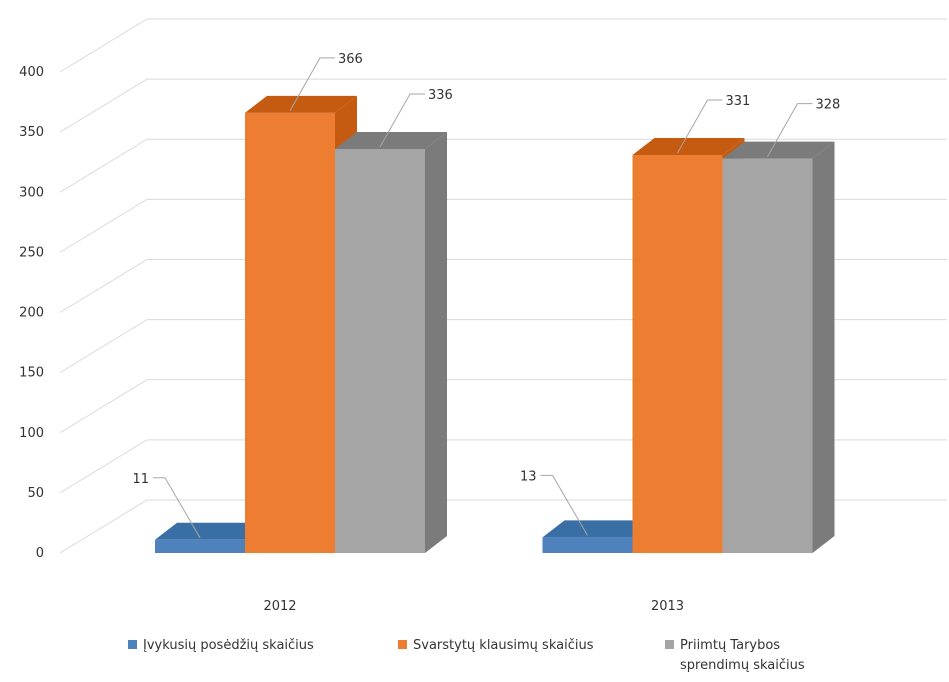  I want to click on data-label: 336, so click(440, 95).